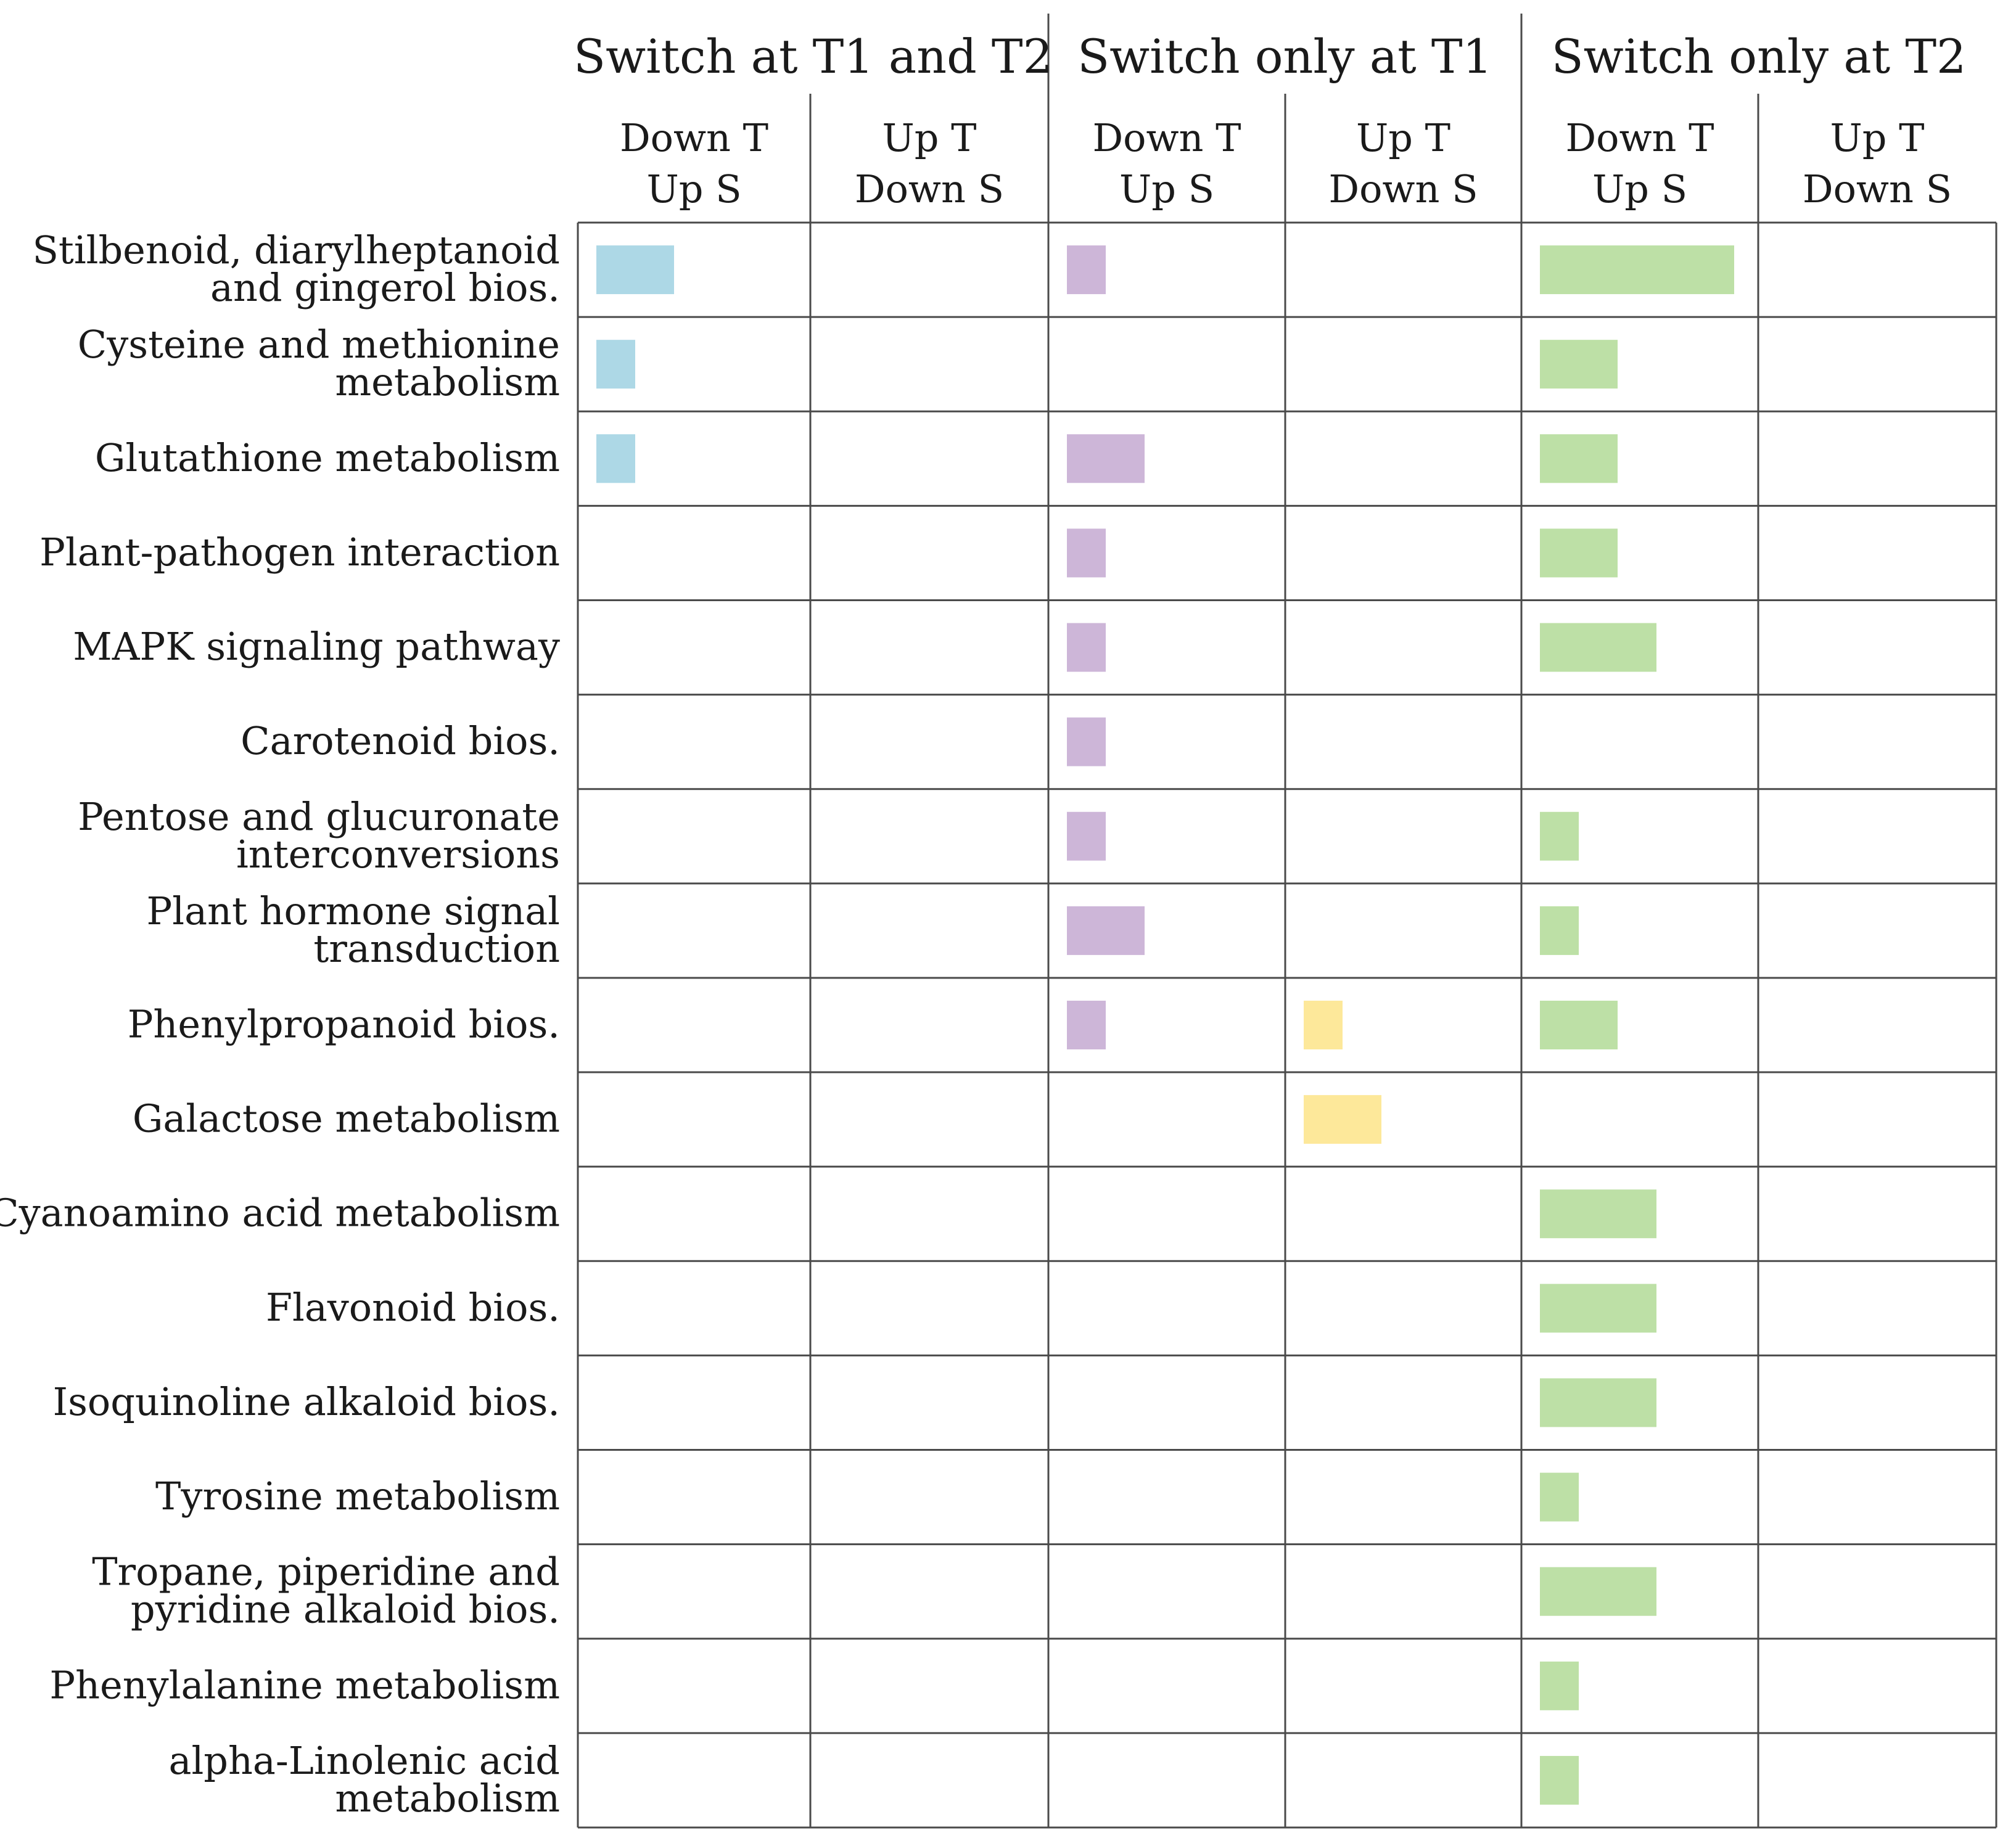 The width and height of the screenshot is (2016, 1846). I want to click on group-title: Switch only at T1, so click(1284, 57).